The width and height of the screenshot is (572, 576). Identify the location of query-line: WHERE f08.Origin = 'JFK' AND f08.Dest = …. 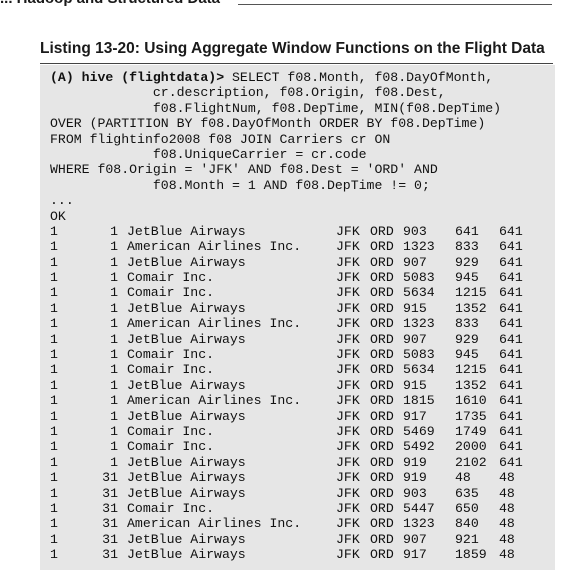
(244, 170).